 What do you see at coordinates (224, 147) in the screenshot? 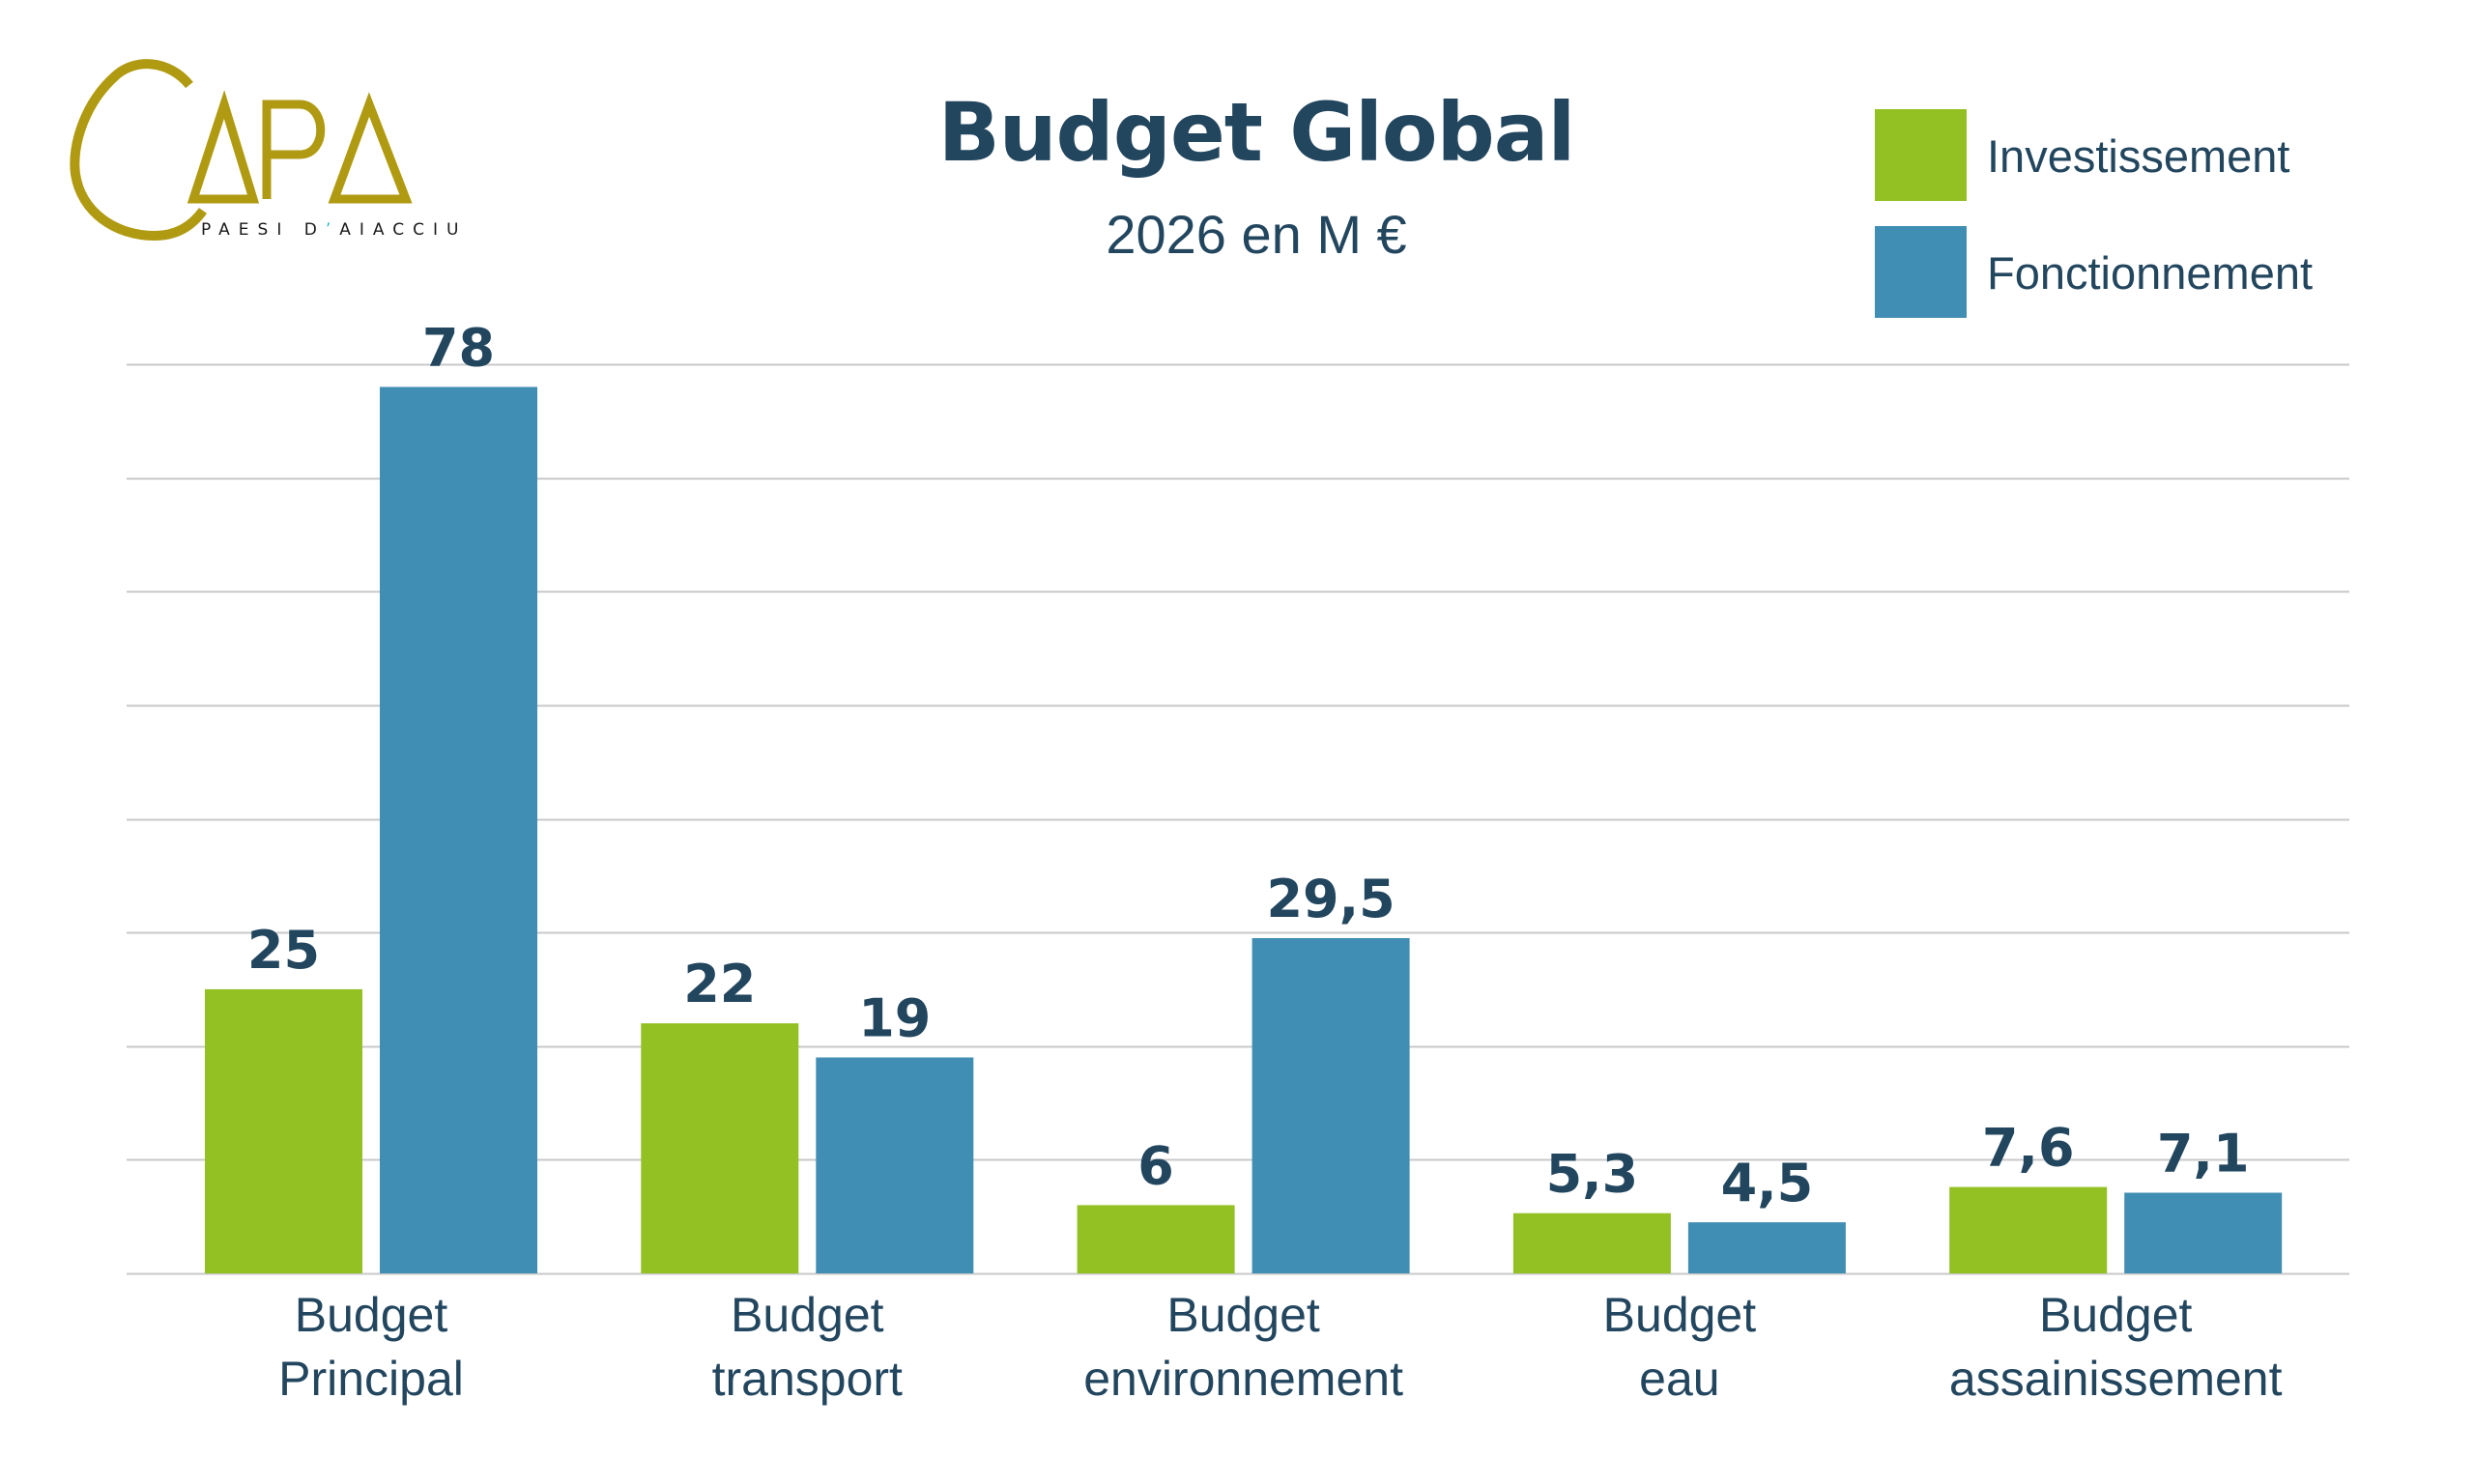
I see `logo-letter-a1` at bounding box center [224, 147].